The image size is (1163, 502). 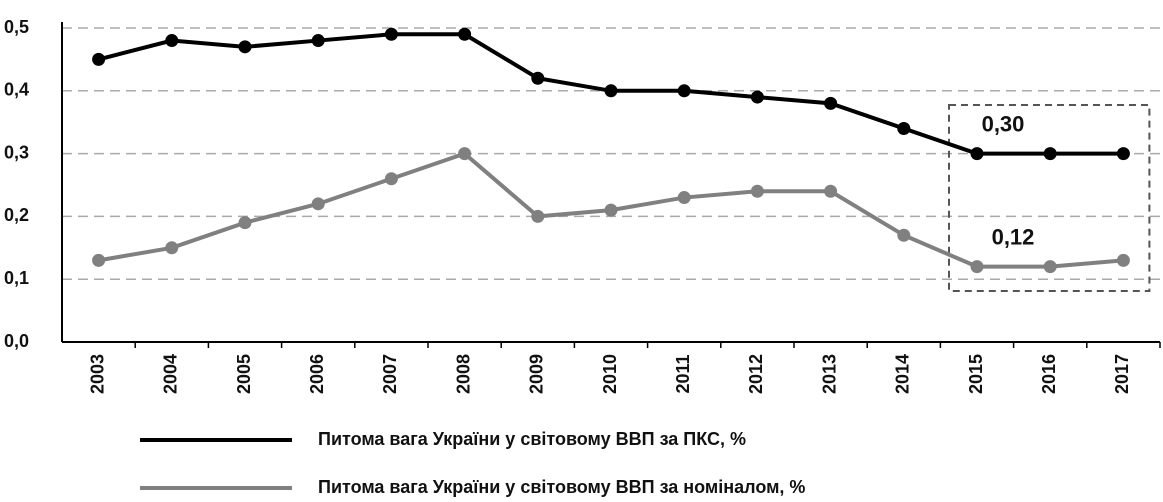 What do you see at coordinates (16, 152) in the screenshot?
I see `y-tick-label: 0,3` at bounding box center [16, 152].